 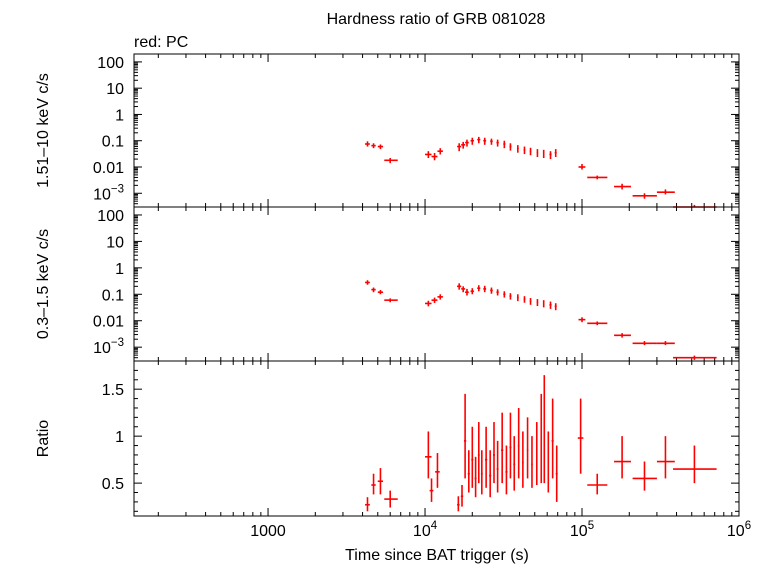 What do you see at coordinates (113, 390) in the screenshot?
I see `y-tick-label: 1.5` at bounding box center [113, 390].